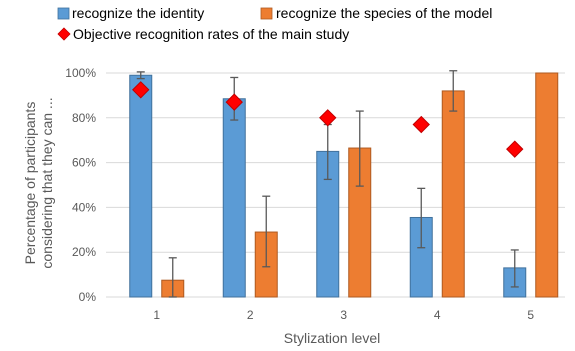 This screenshot has width=575, height=351. Describe the element at coordinates (30, 183) in the screenshot. I see `y-axis-title-line-1: Percentage of participants` at that location.